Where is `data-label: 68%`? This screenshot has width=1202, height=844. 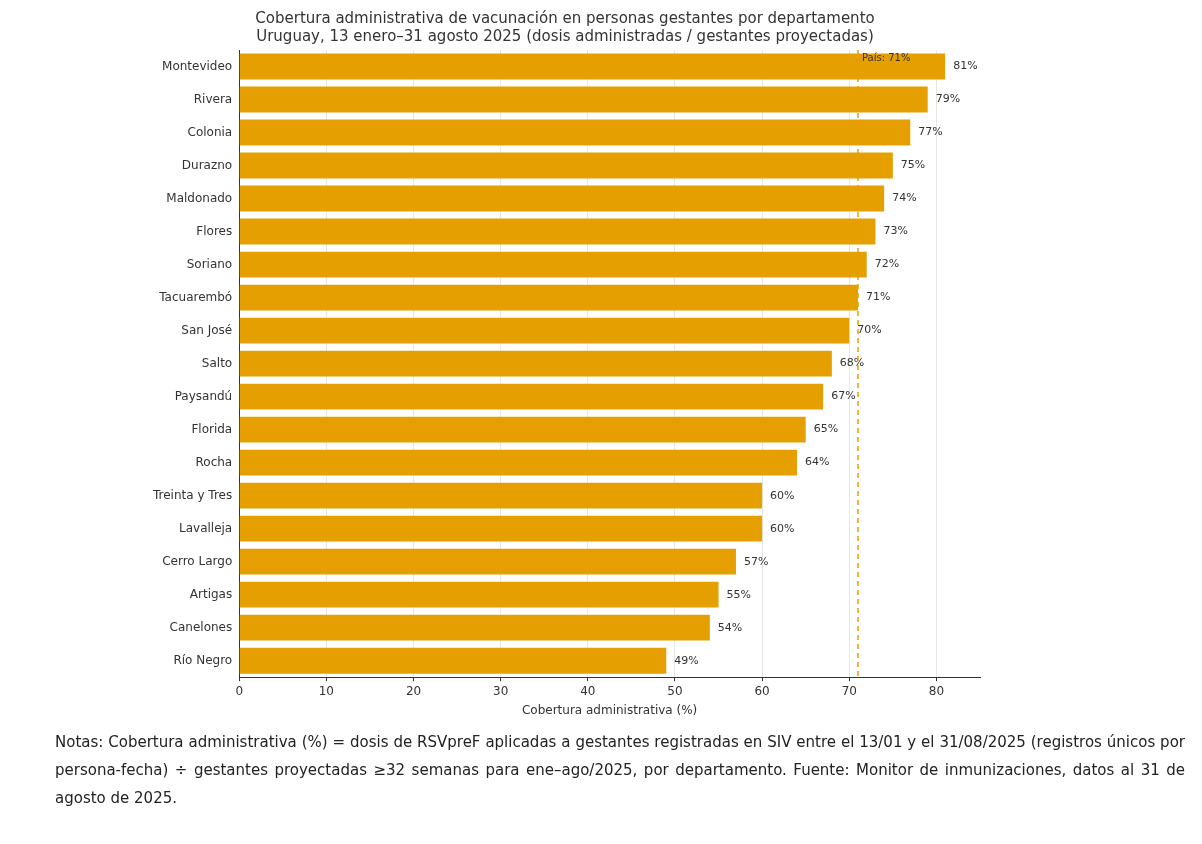 data-label: 68% is located at coordinates (852, 363).